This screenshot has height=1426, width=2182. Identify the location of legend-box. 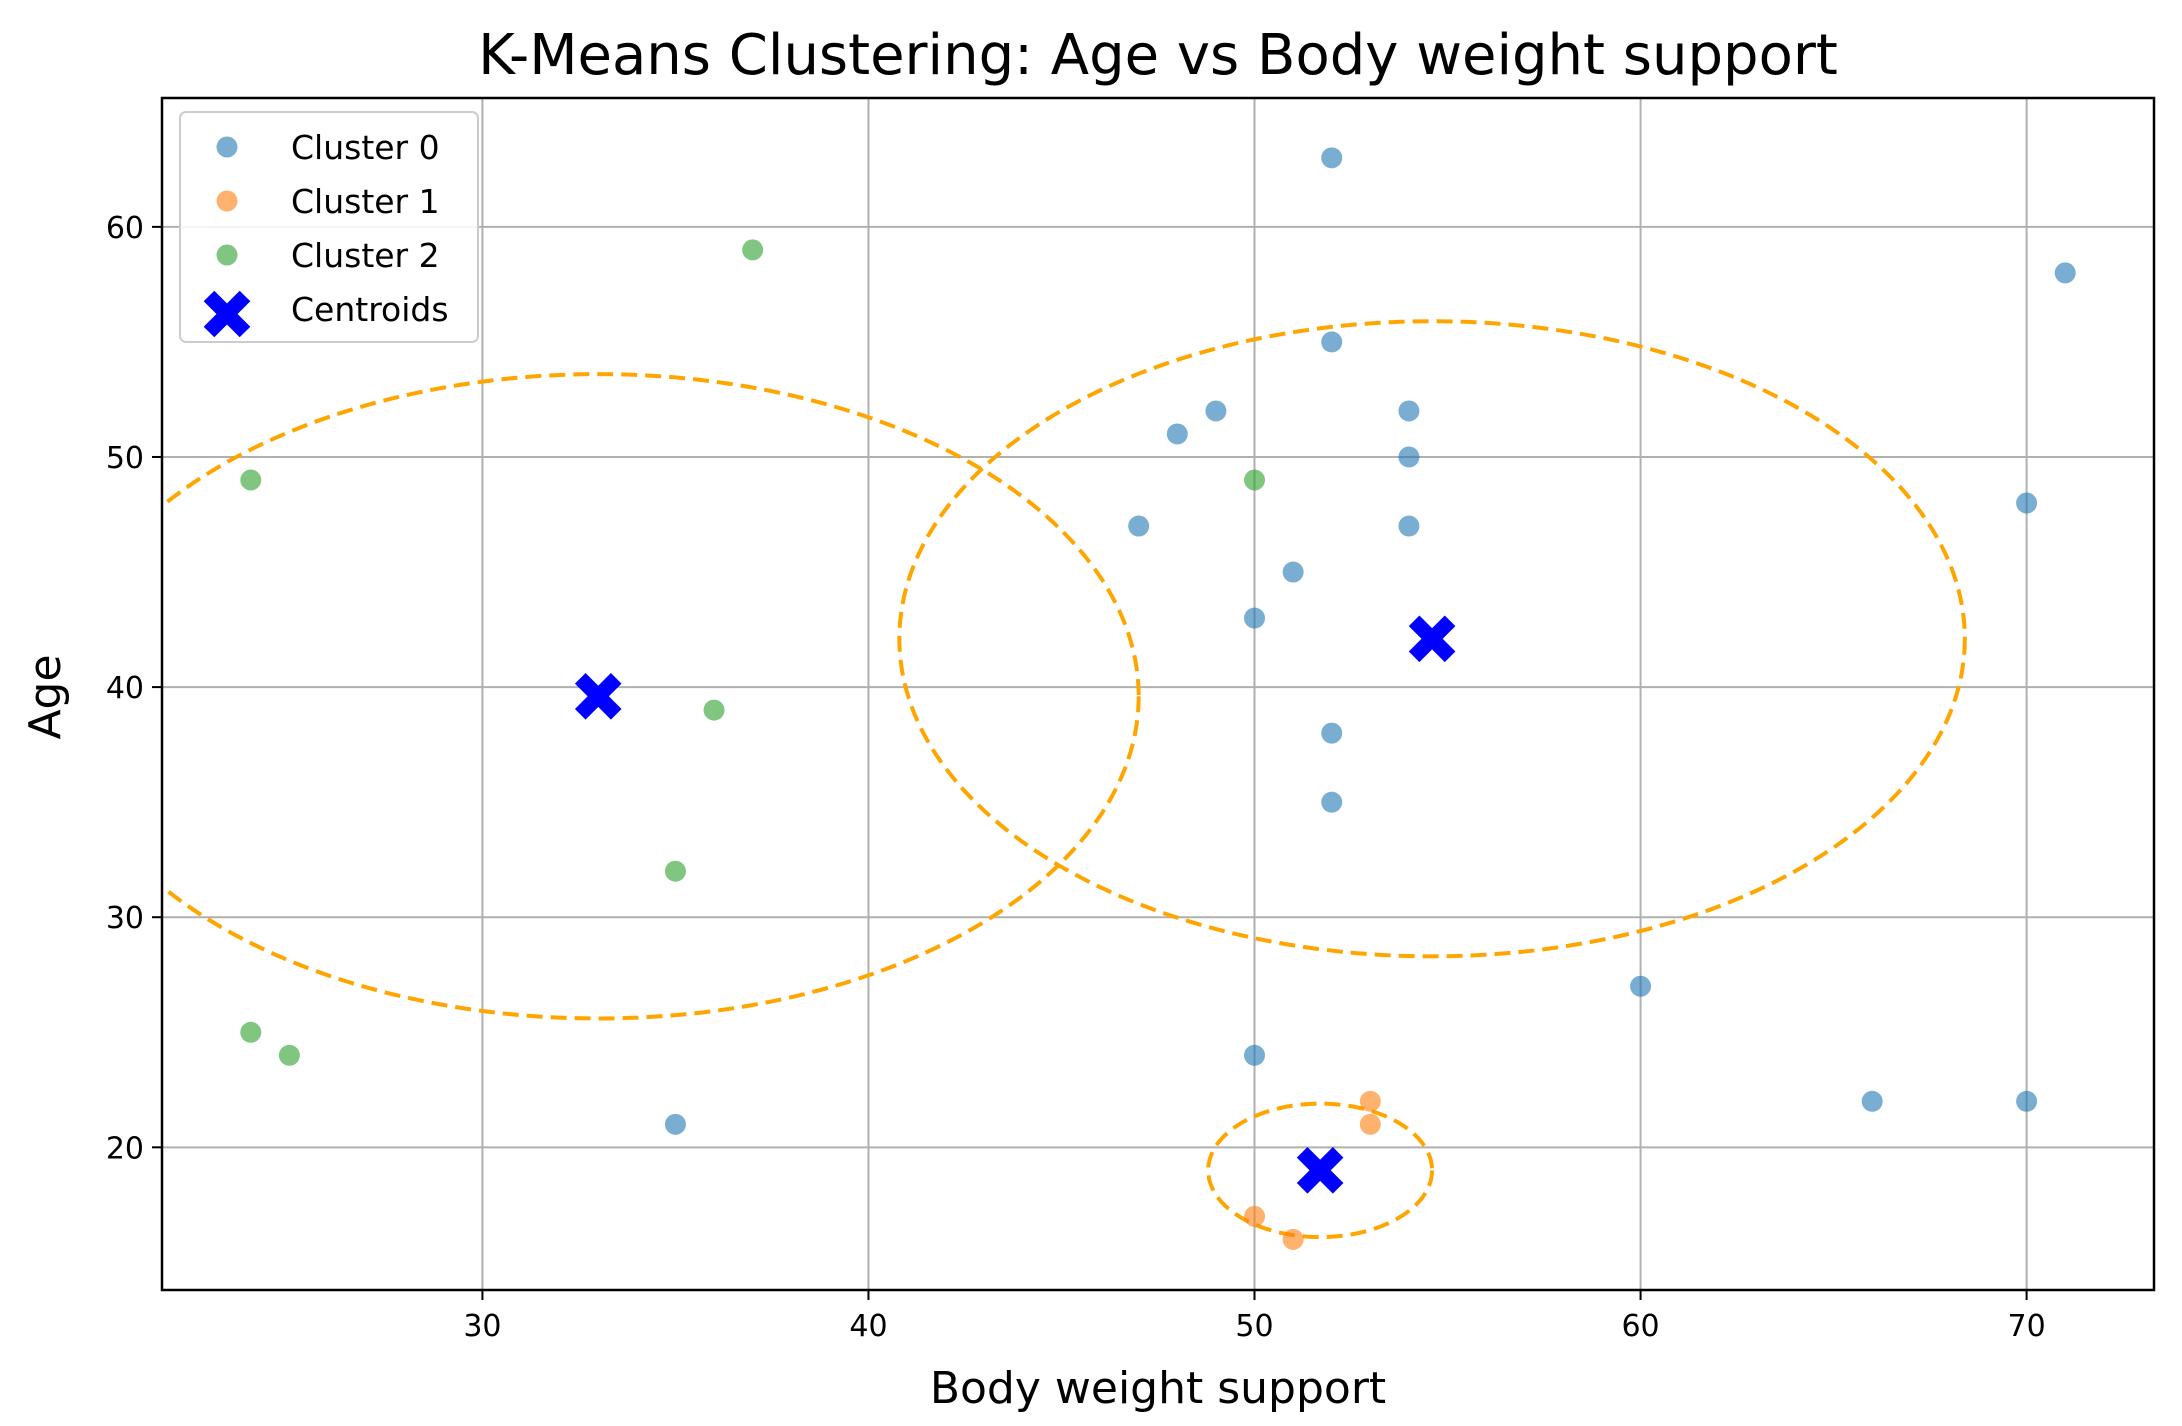
(329, 227).